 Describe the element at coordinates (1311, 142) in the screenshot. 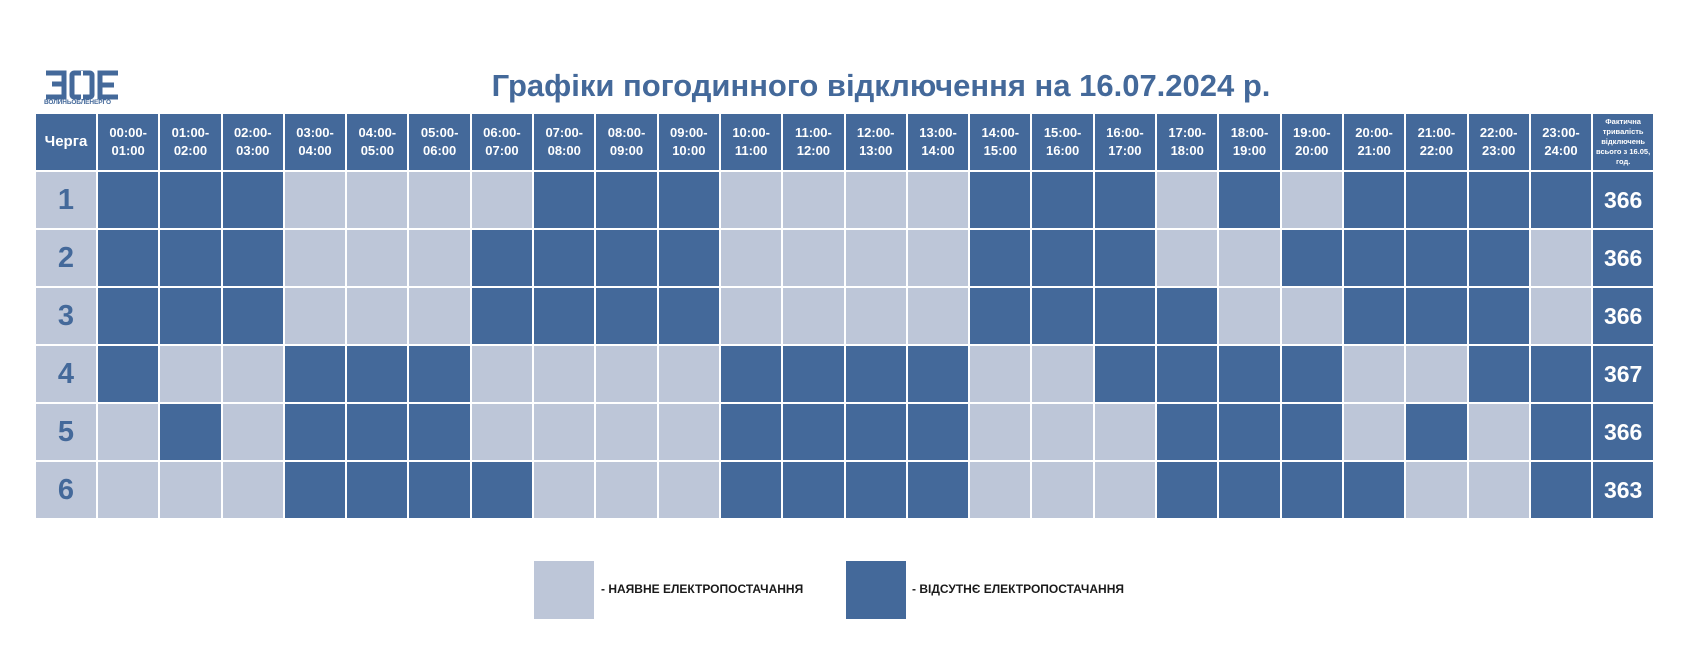

I see `hour-header: 19:00- 20:00` at that location.